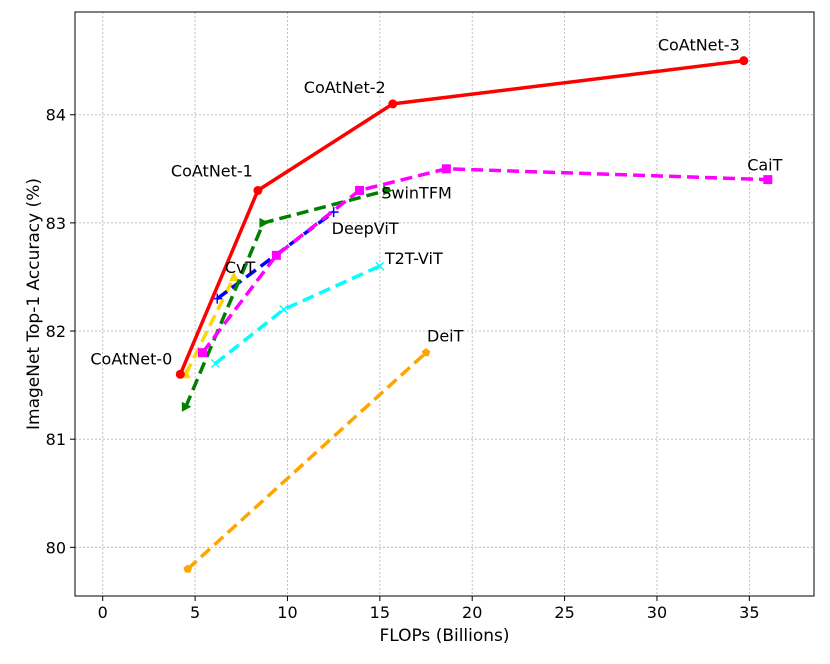  Describe the element at coordinates (416, 192) in the screenshot. I see `point-label-swintfm: SwinTFM` at that location.